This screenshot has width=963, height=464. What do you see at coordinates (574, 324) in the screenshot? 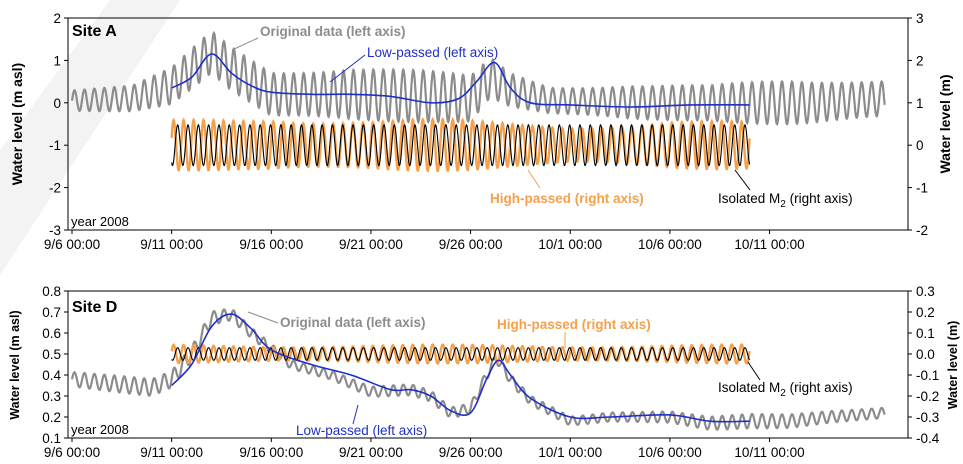
I see `annotation-high-d: High-passed (right axis)` at bounding box center [574, 324].